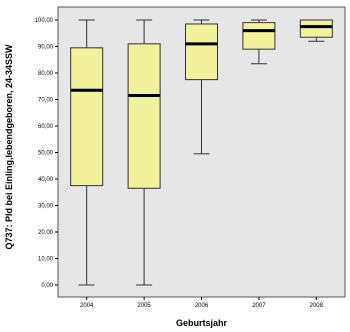 This screenshot has width=350, height=332. I want to click on box-2007, so click(259, 42).